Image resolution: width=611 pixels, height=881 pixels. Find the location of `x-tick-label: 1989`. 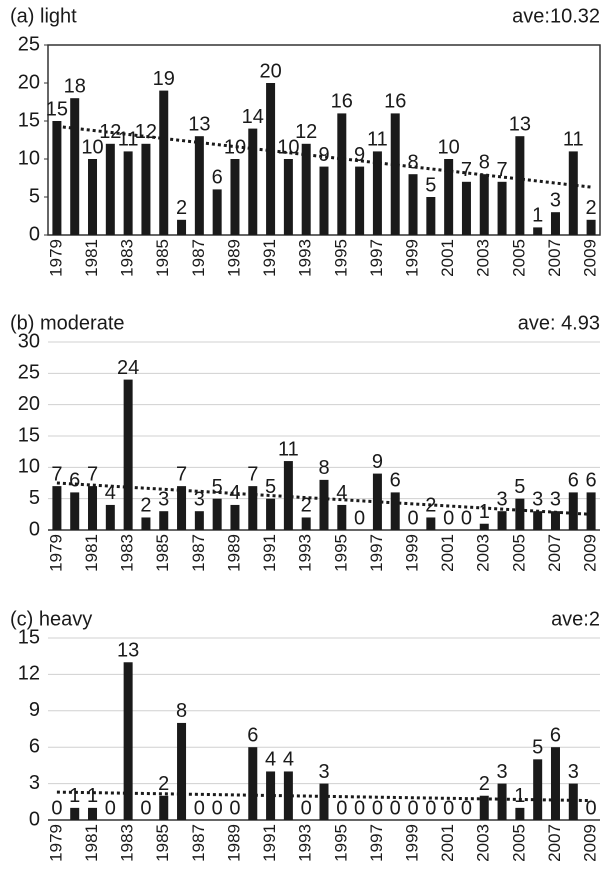

x-tick-label: 1989 is located at coordinates (233, 553).